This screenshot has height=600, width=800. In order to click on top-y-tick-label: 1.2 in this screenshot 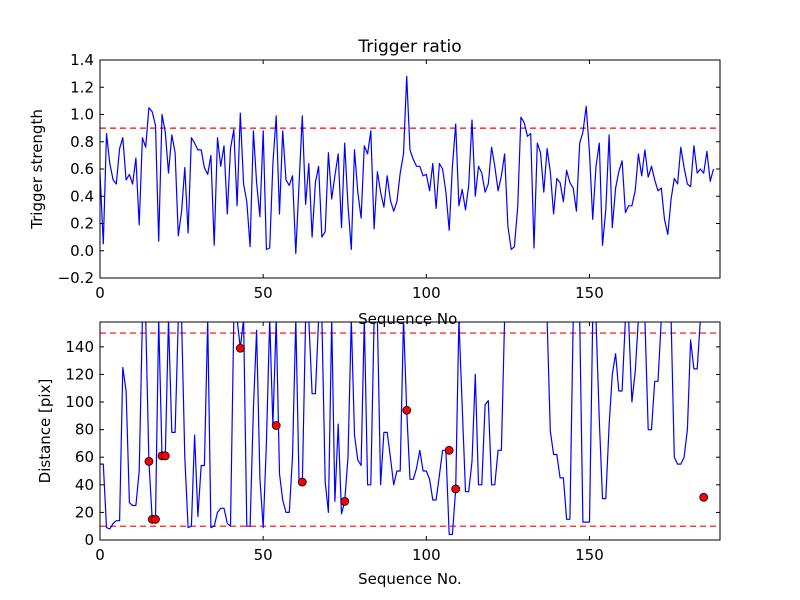, I will do `click(82, 87)`.